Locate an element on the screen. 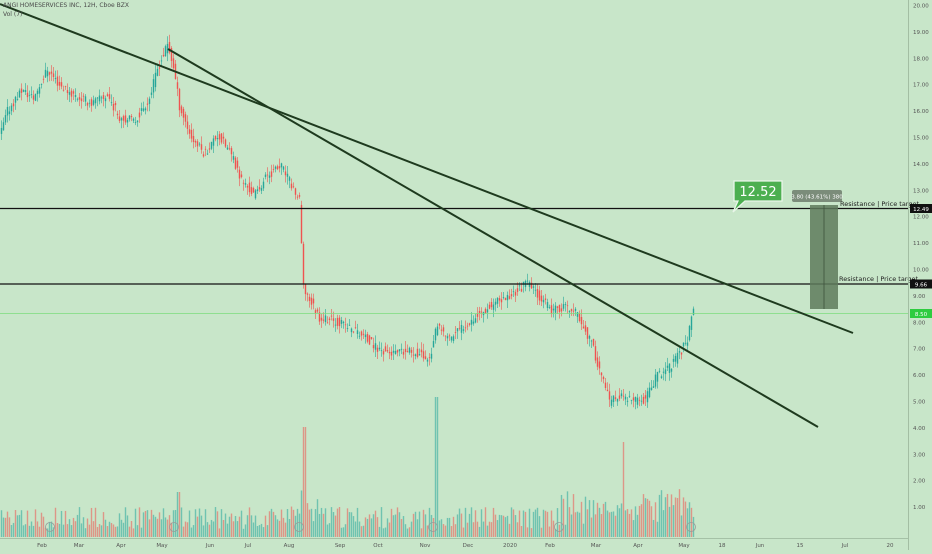 Image resolution: width=932 pixels, height=554 pixels. event-marker is located at coordinates (691, 527).